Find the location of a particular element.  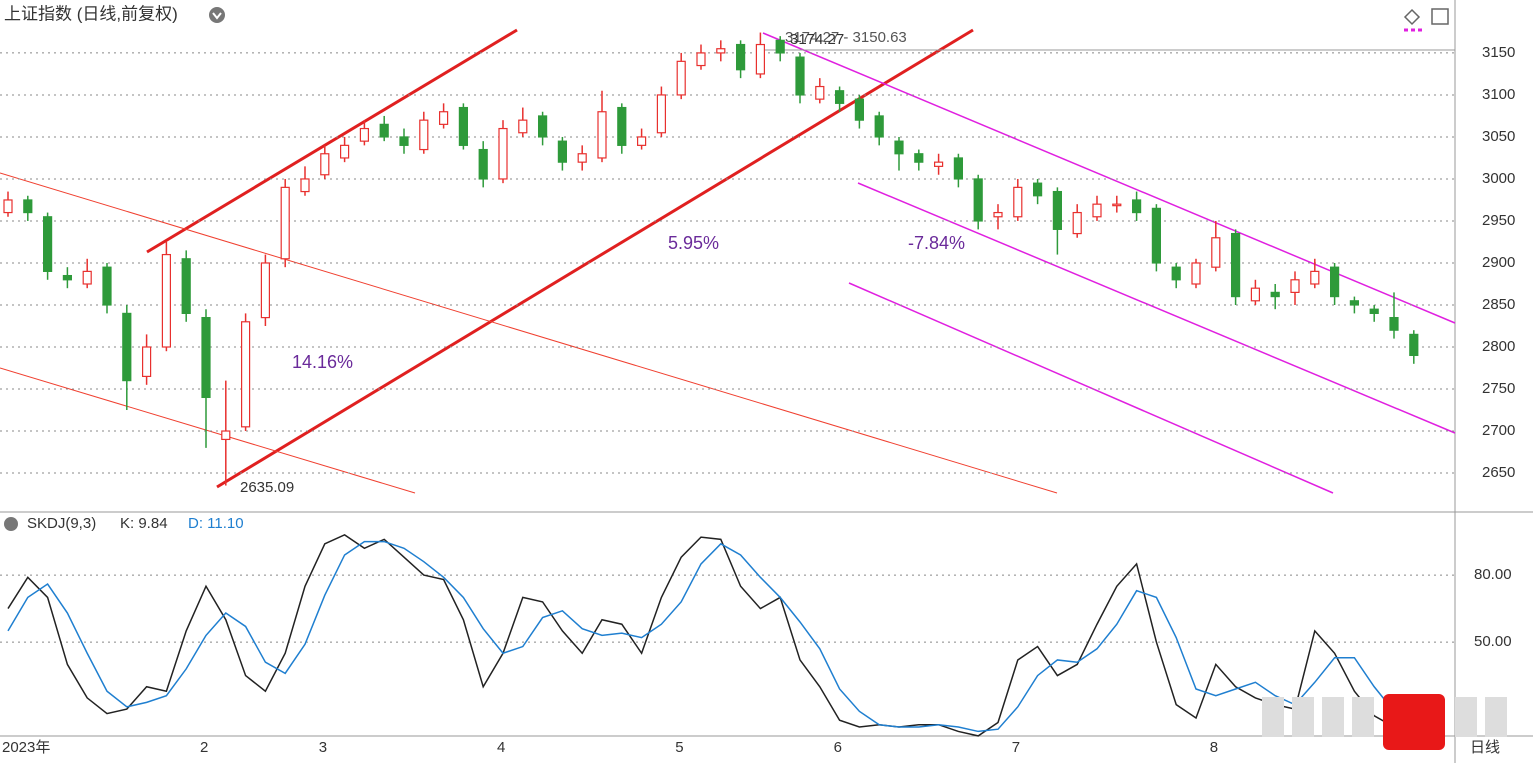

x-tick-label: 8 is located at coordinates (1214, 747).